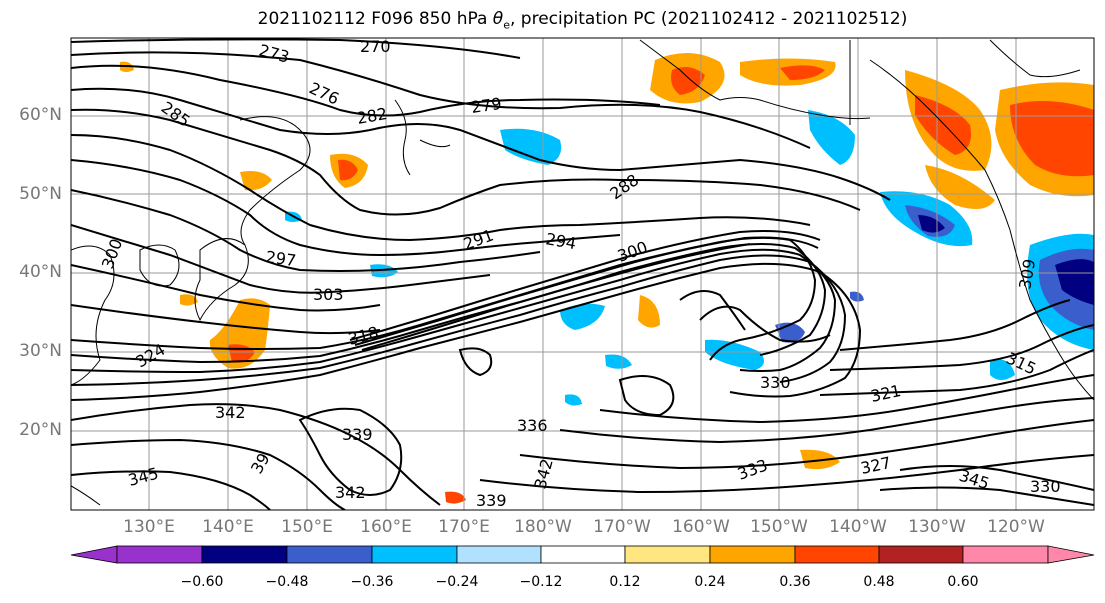 This screenshot has height=603, width=1105. Describe the element at coordinates (1071, 554) in the screenshot. I see `colorbar-over-triangle` at that location.